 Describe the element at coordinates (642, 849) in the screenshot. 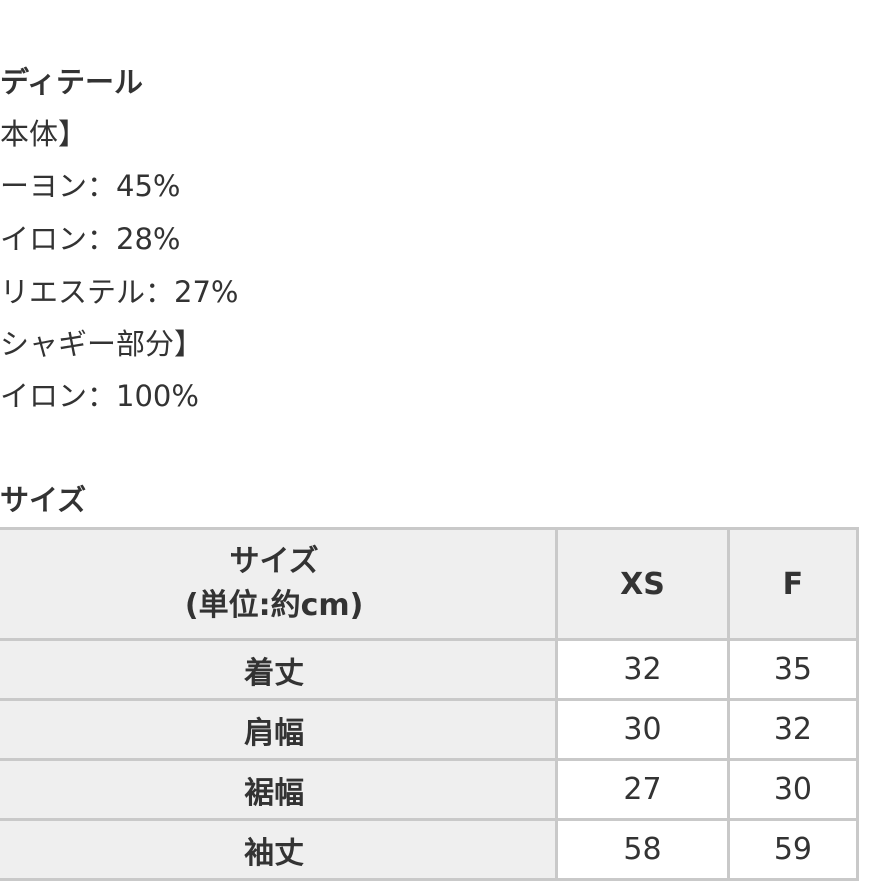

I see `cell-xs: 58` at that location.